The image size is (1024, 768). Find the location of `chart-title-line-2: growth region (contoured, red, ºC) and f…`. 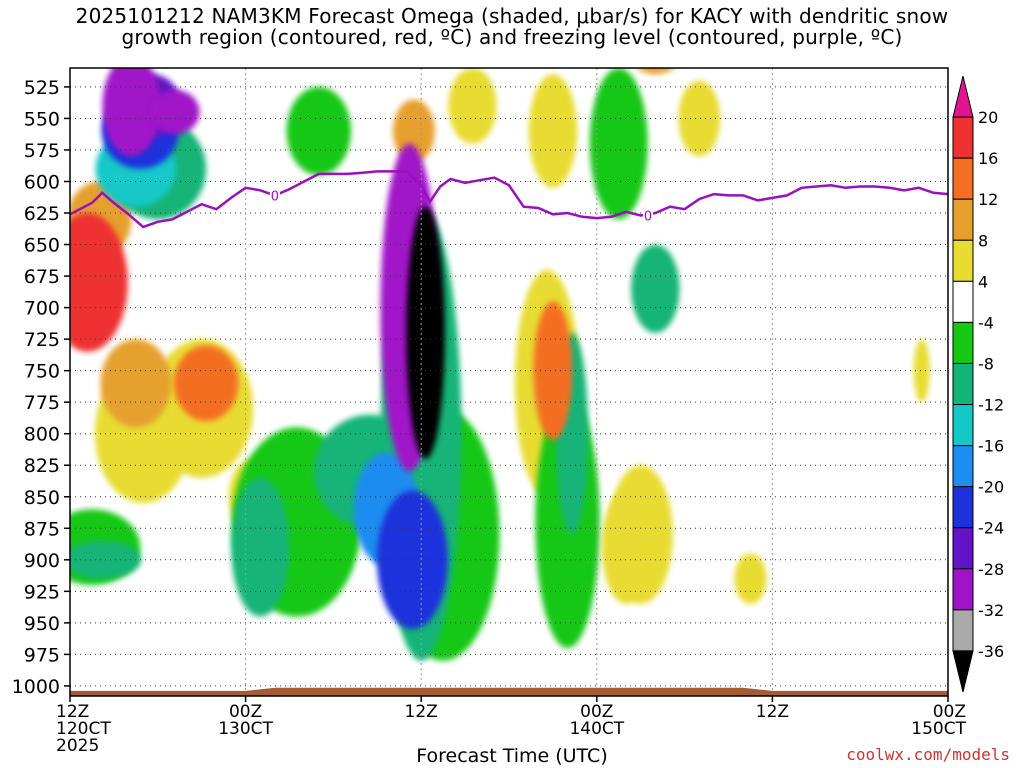

chart-title-line-2: growth region (contoured, red, ºC) and f… is located at coordinates (512, 37).